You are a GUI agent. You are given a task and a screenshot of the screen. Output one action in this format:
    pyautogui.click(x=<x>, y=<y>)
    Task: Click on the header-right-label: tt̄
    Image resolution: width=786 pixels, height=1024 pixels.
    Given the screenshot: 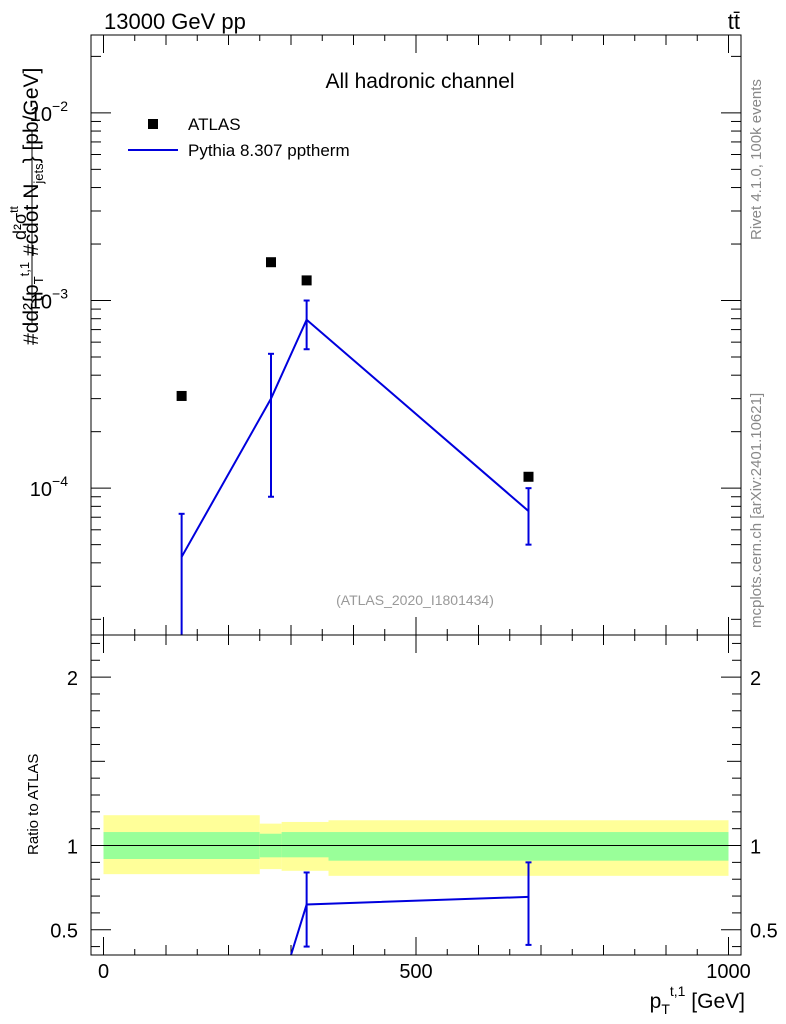 What is the action you would take?
    pyautogui.click(x=734, y=21)
    